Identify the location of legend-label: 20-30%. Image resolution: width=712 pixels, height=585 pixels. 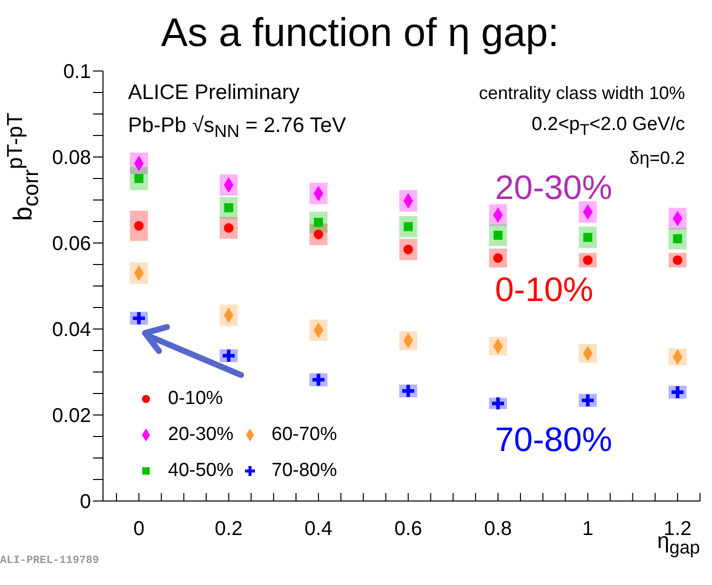
(201, 435).